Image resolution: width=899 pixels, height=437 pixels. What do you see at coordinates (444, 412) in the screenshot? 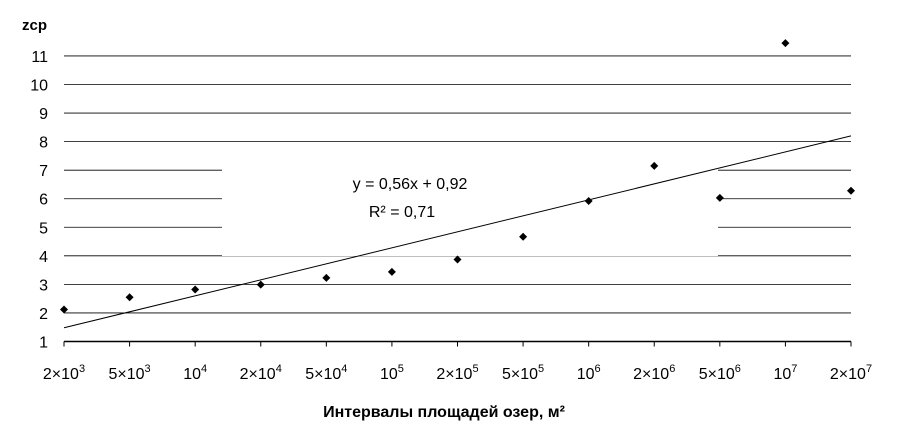
I see `x-axis-title: Интервалы площадей озер, м²` at bounding box center [444, 412].